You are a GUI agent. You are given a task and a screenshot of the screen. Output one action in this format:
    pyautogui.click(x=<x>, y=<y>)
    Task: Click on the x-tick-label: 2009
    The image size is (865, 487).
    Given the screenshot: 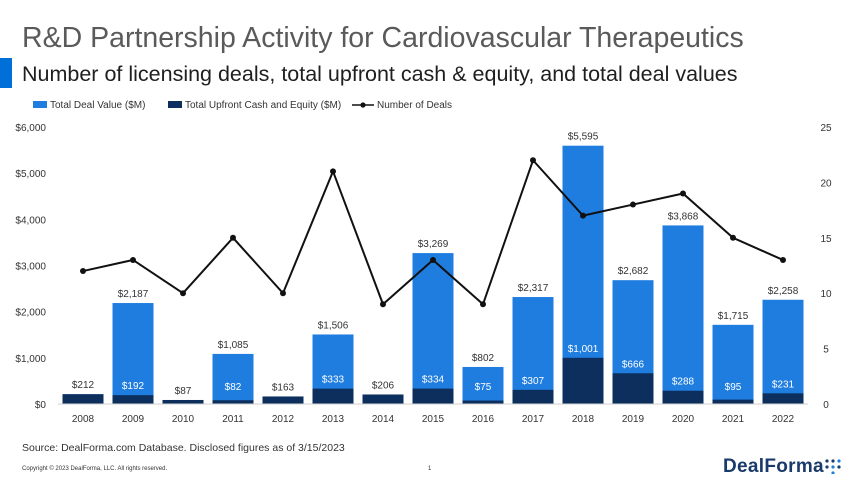 What is the action you would take?
    pyautogui.click(x=133, y=419)
    